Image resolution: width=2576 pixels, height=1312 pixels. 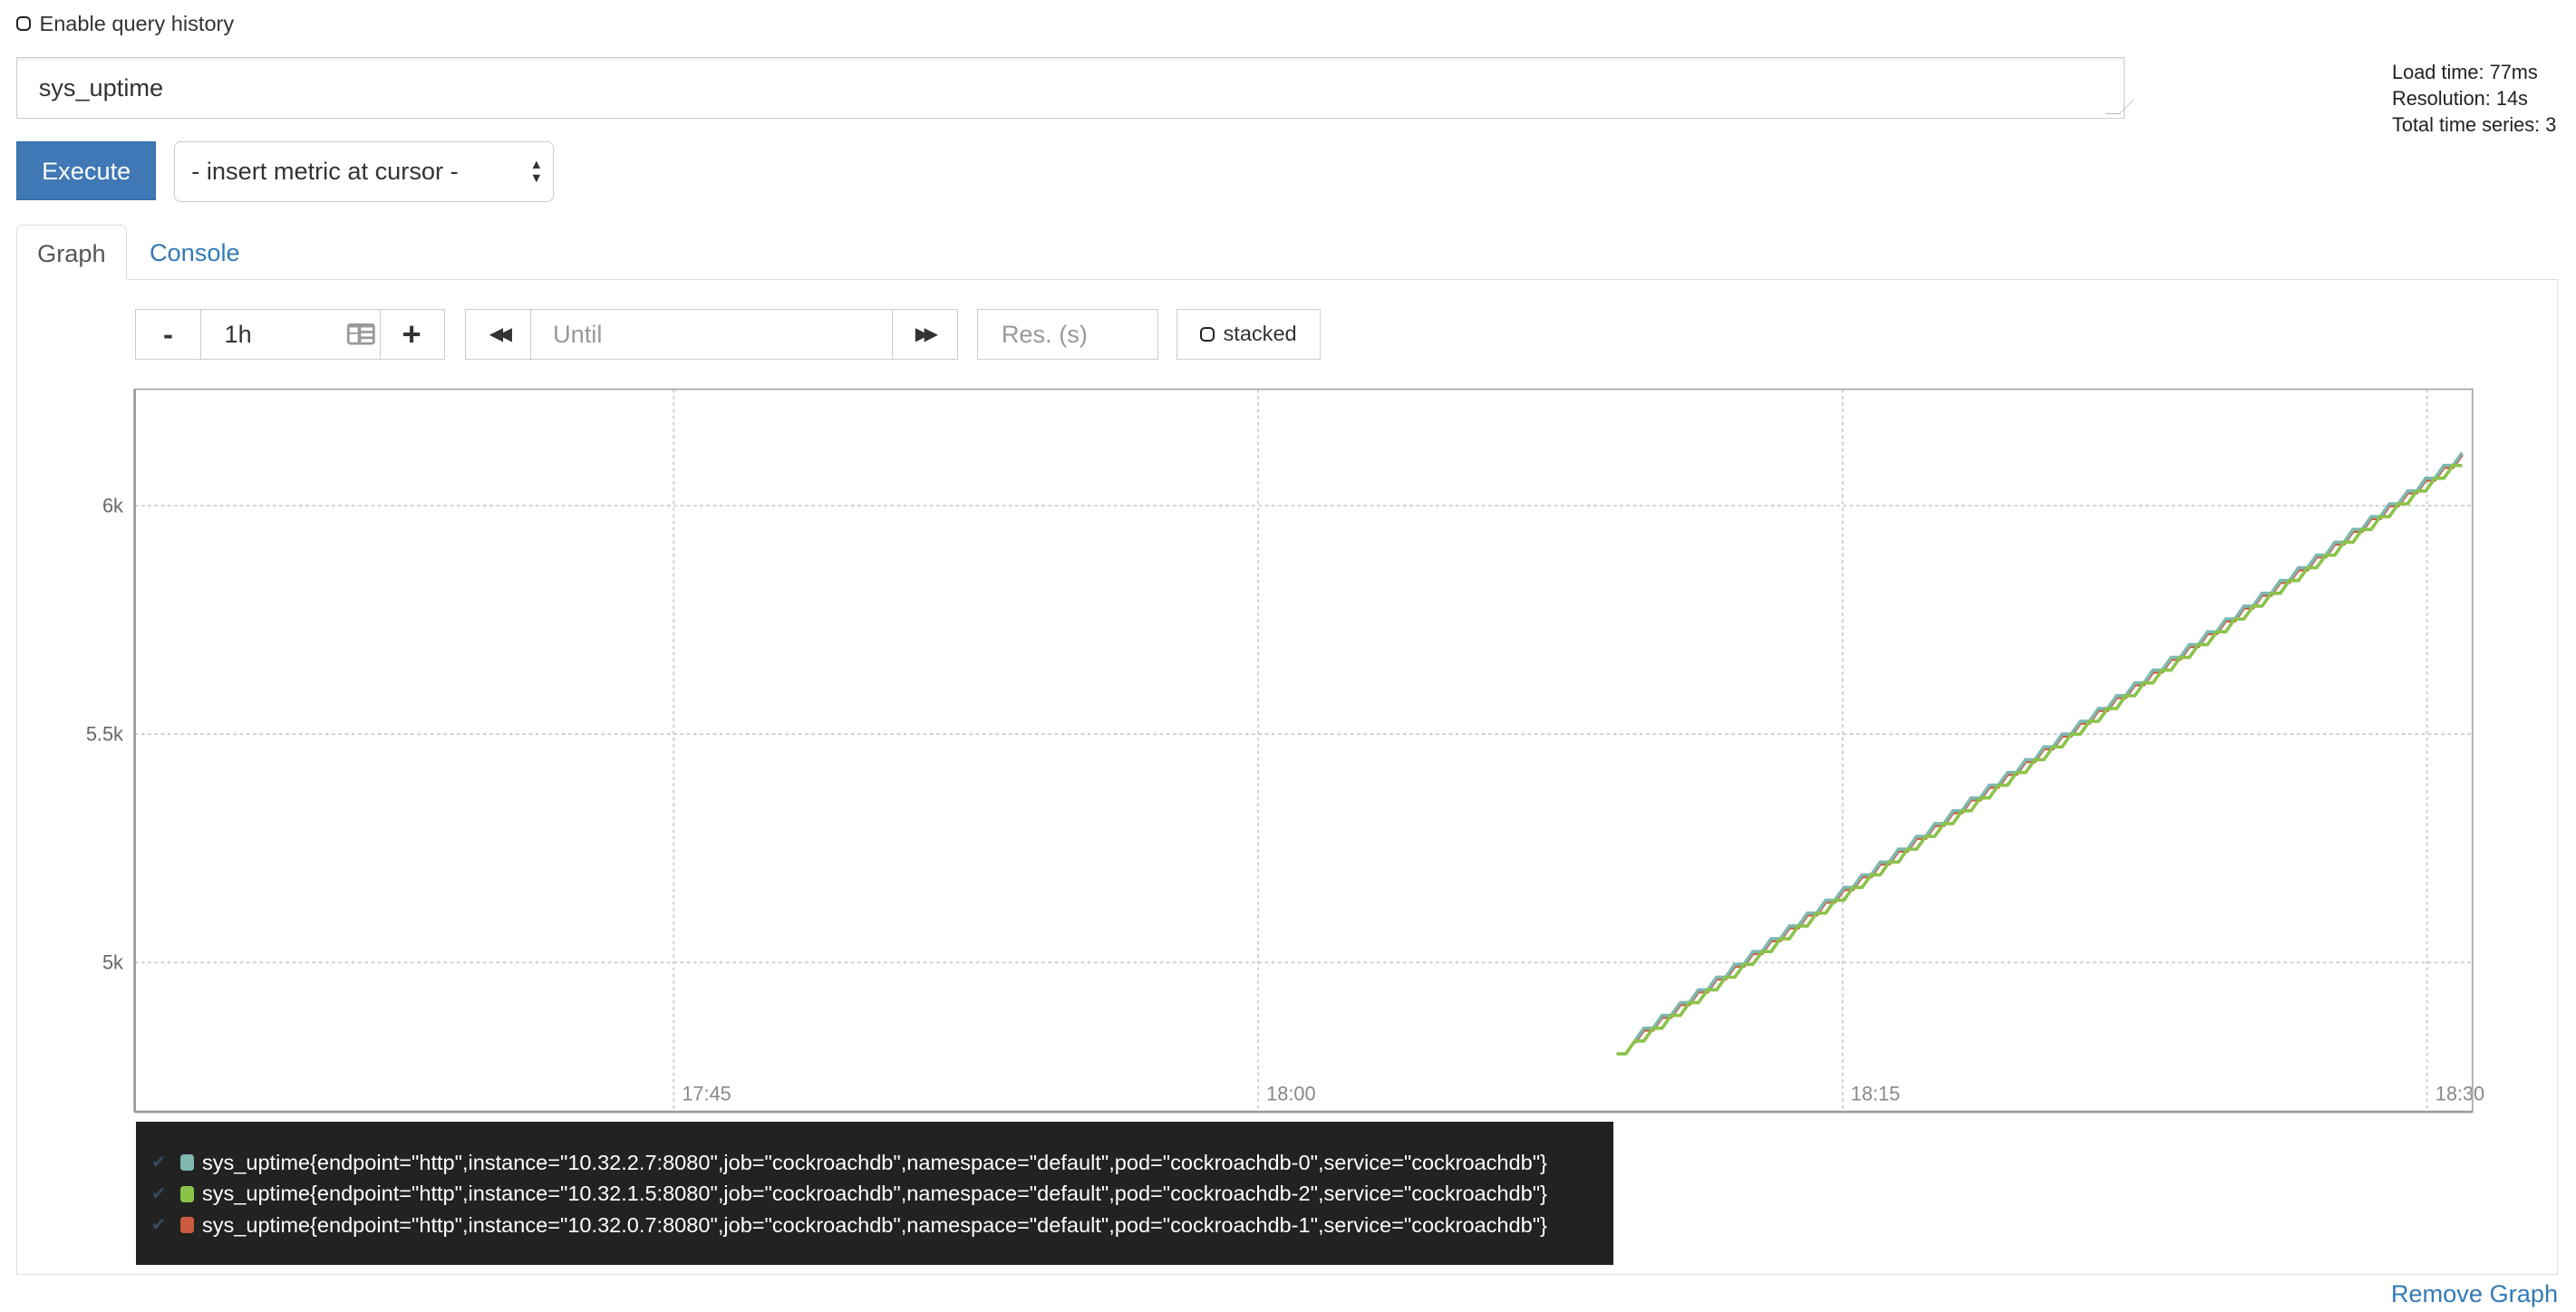 What do you see at coordinates (325, 171) in the screenshot?
I see `insert-metric-selected: - insert metric at cursor -` at bounding box center [325, 171].